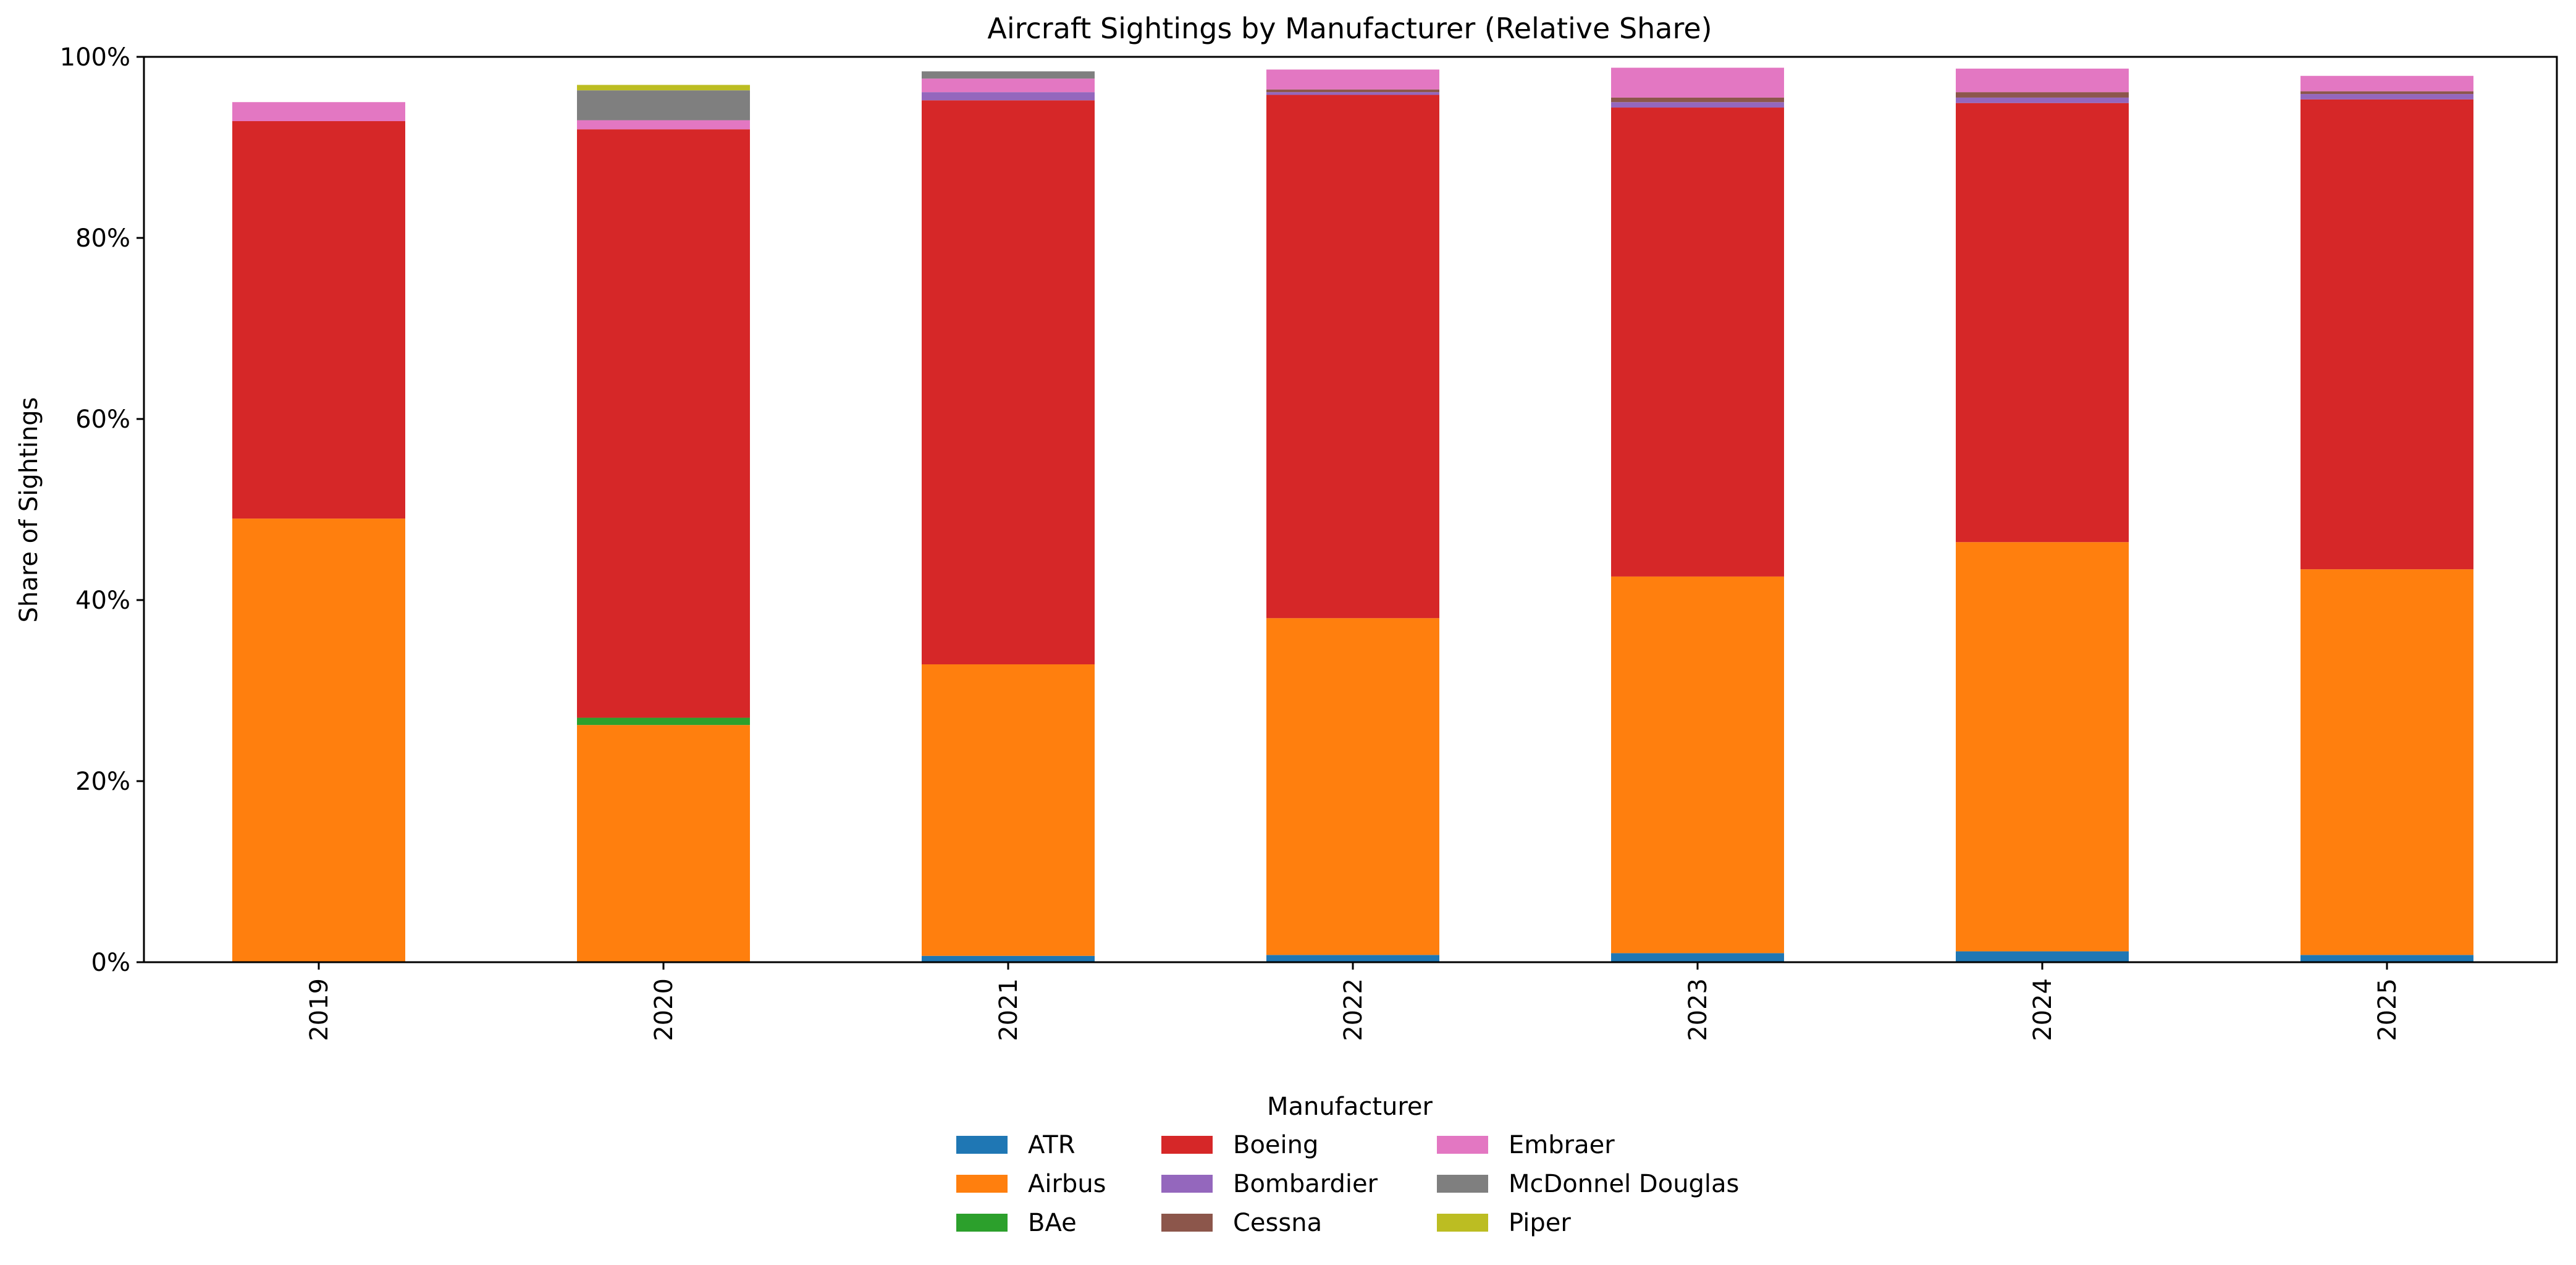 The height and width of the screenshot is (1265, 2576). What do you see at coordinates (1352, 357) in the screenshot?
I see `bar-segment-2022-boeing` at bounding box center [1352, 357].